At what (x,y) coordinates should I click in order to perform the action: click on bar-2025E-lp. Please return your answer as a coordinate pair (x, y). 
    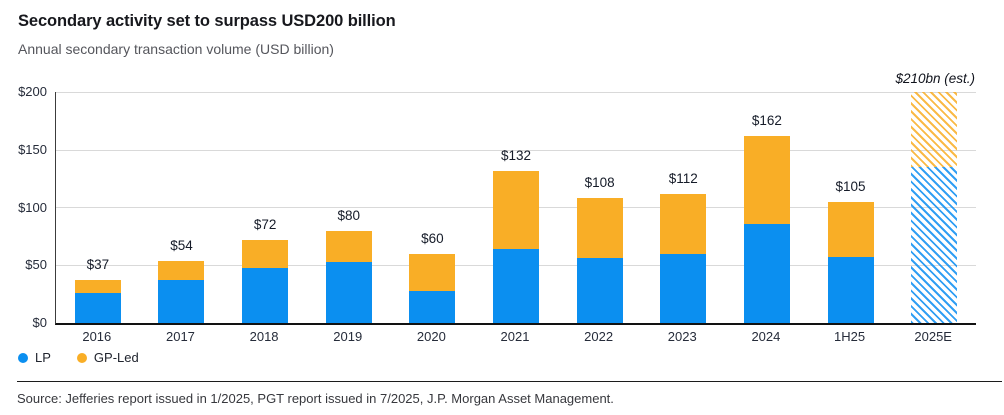
    Looking at the image, I should click on (934, 245).